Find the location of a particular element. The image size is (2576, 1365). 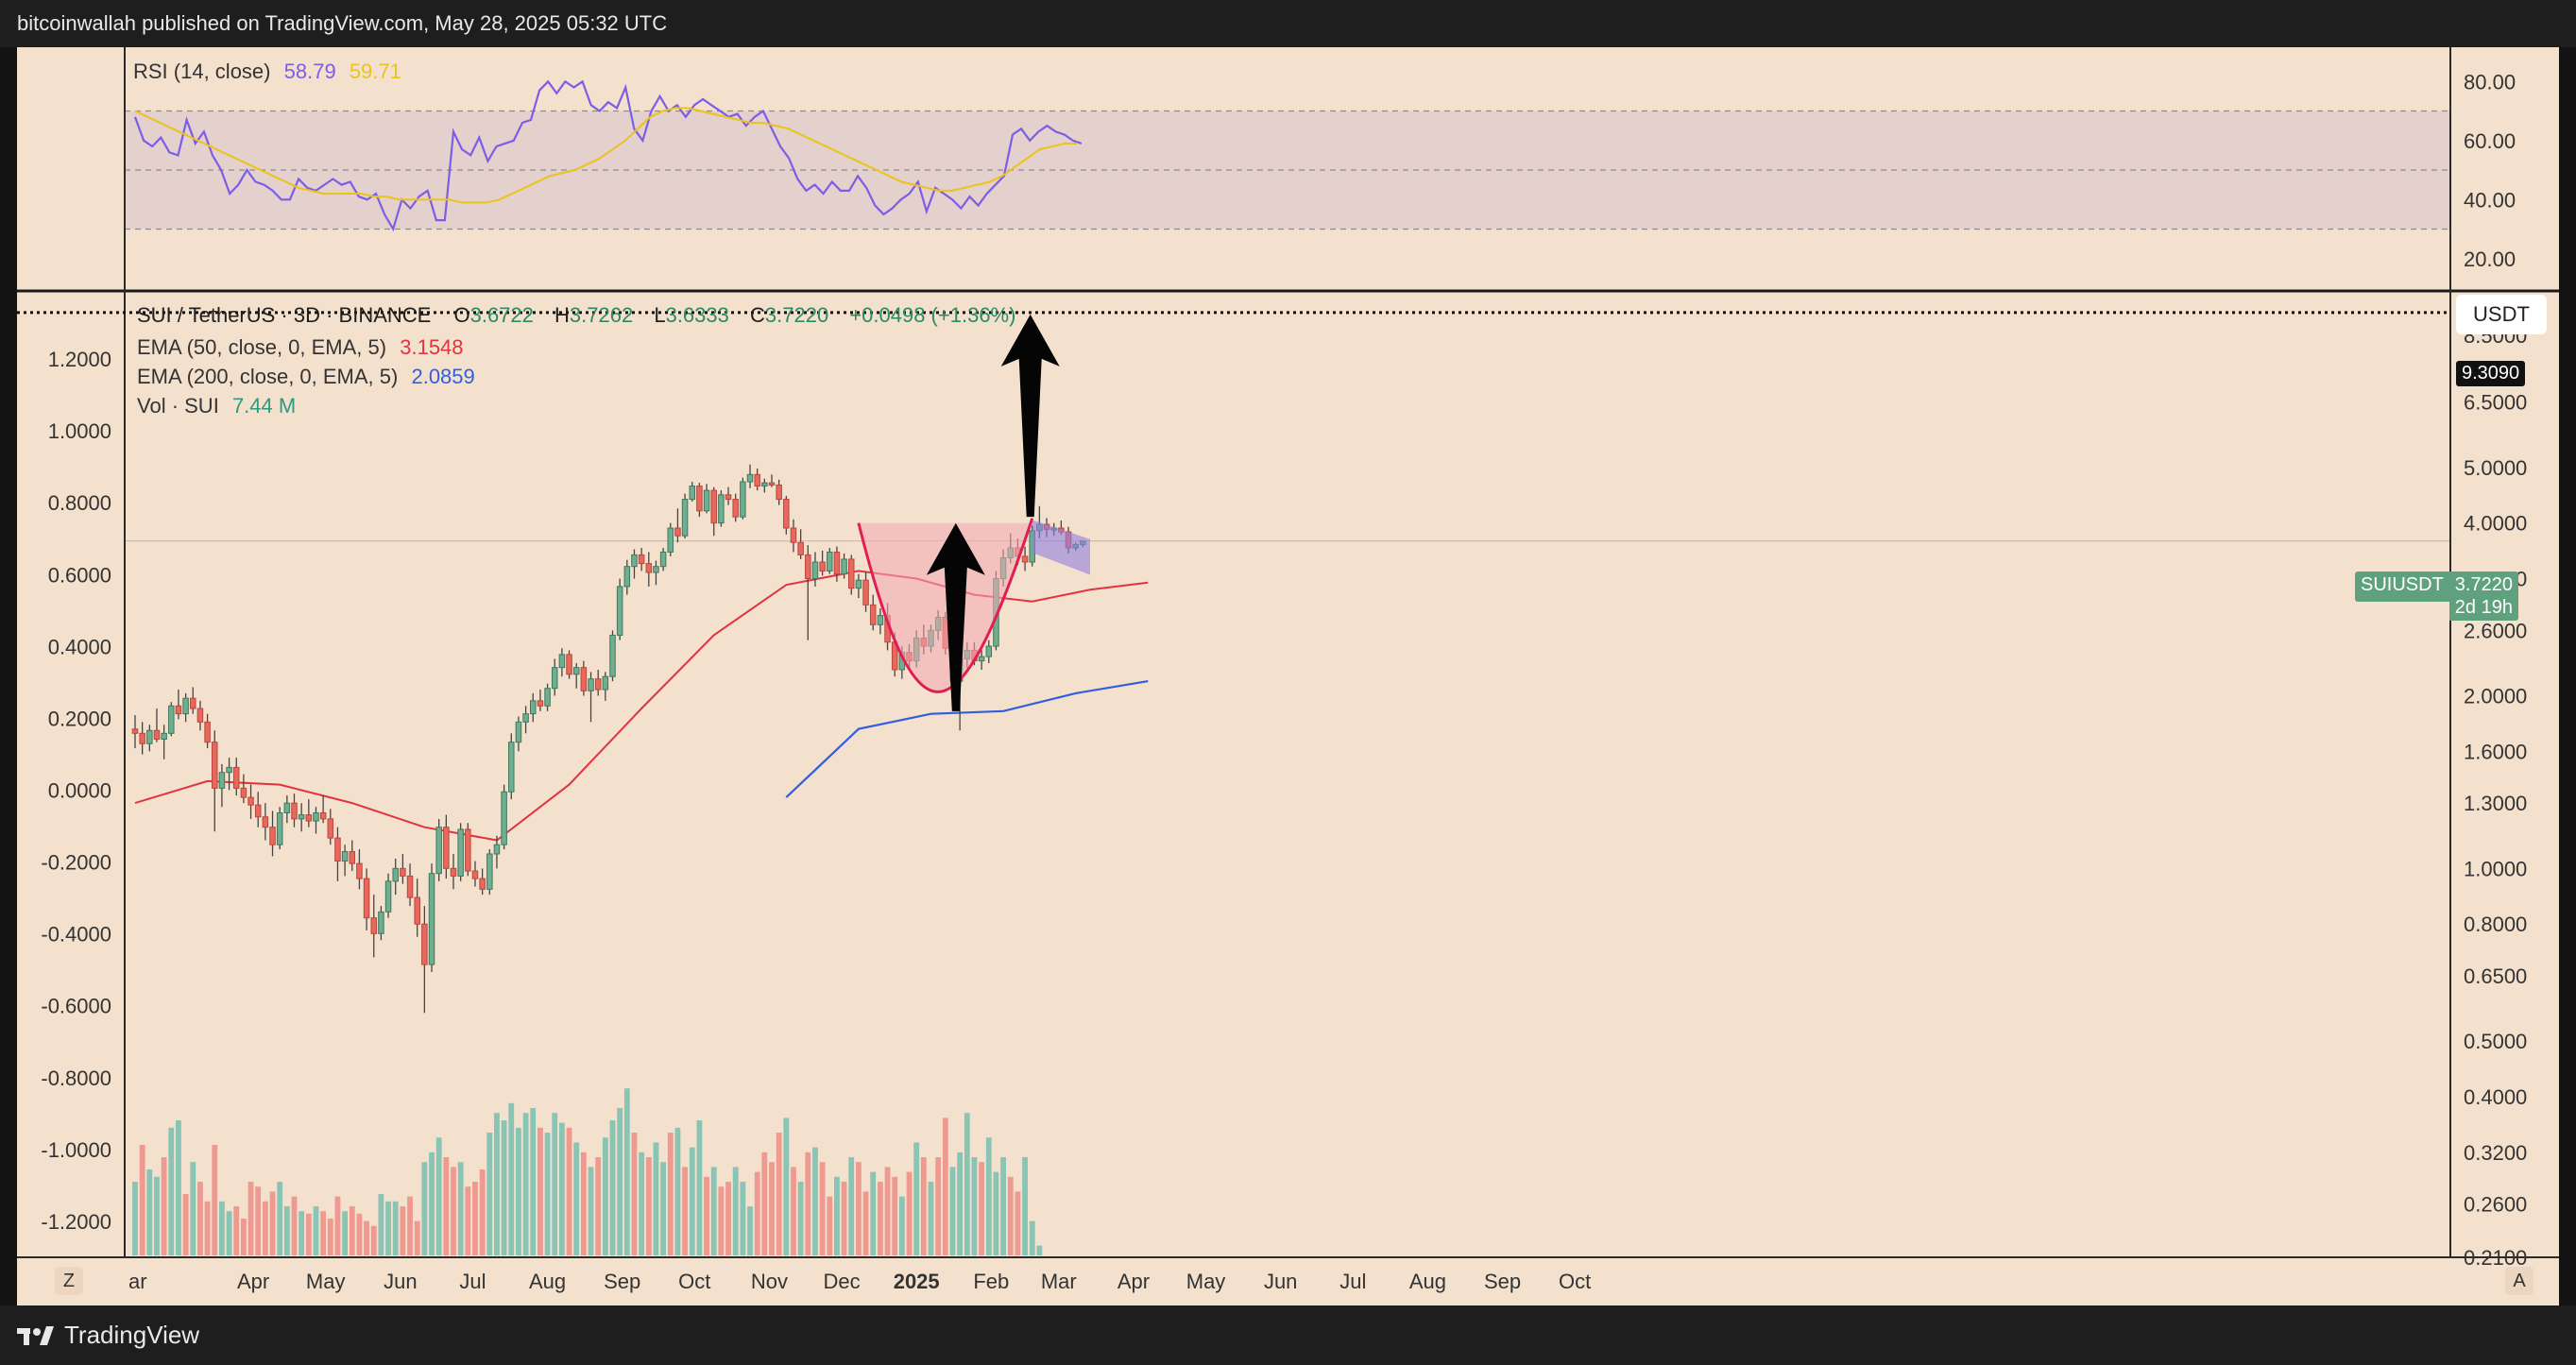

time-axis-label: Nov is located at coordinates (770, 1281).